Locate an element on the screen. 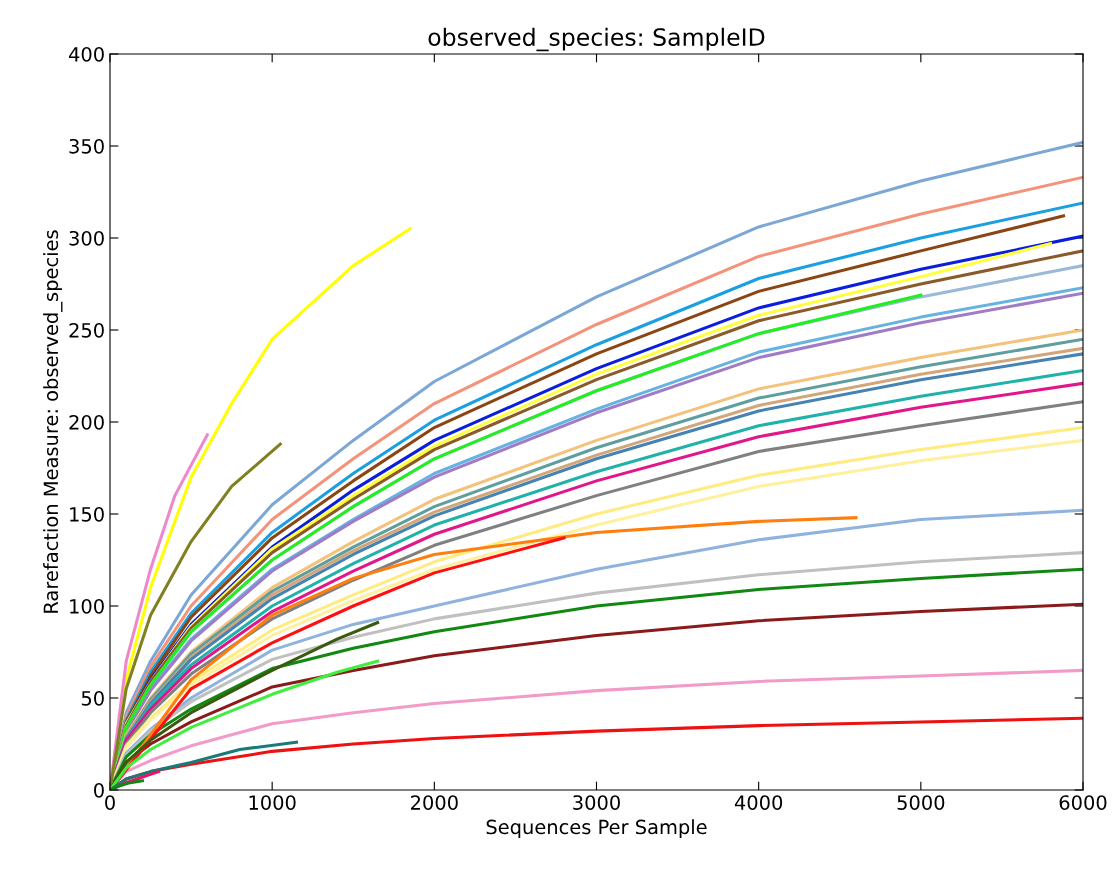 The width and height of the screenshot is (1117, 869). x-tick-label: 2000 is located at coordinates (434, 802).